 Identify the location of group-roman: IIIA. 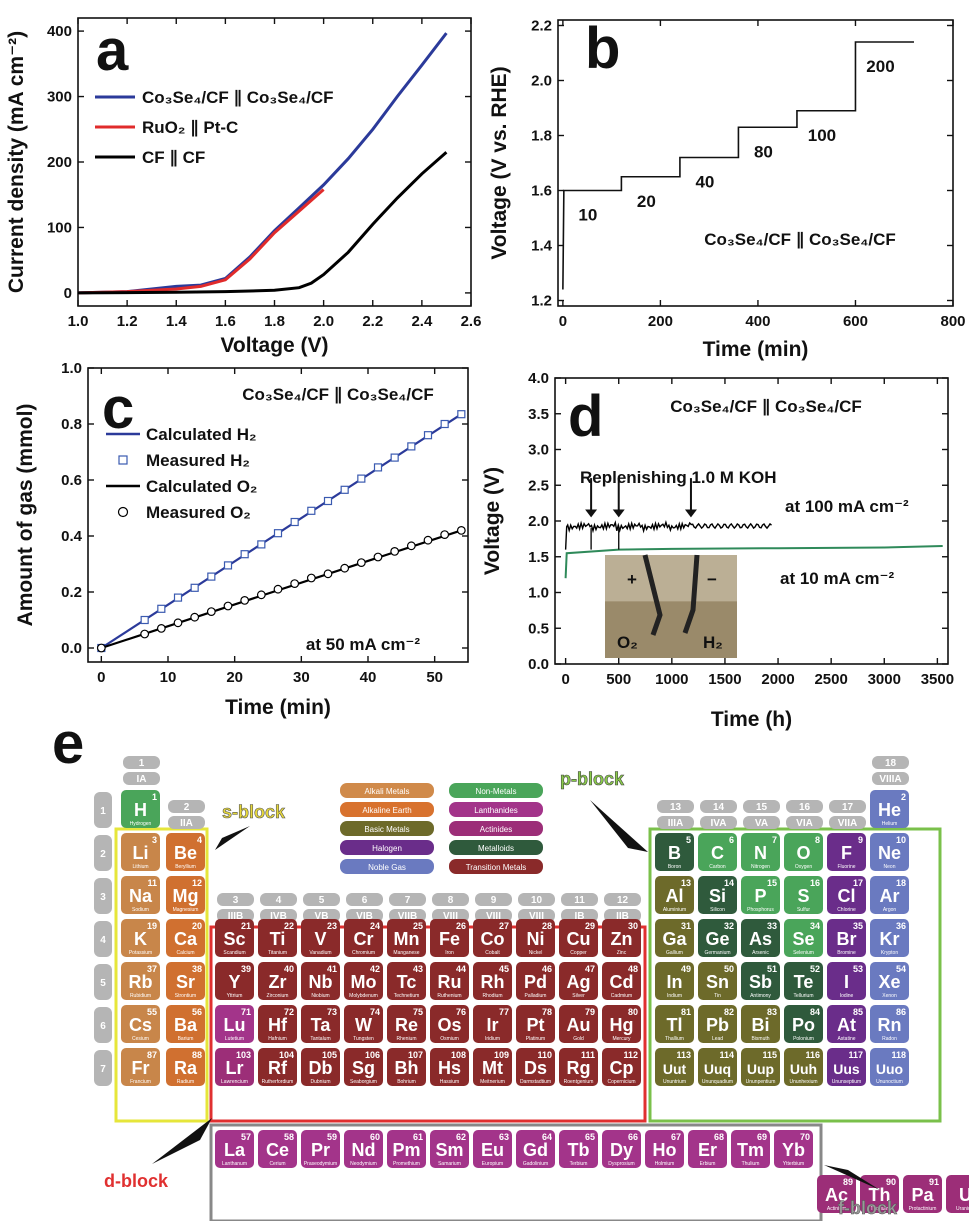
(676, 823).